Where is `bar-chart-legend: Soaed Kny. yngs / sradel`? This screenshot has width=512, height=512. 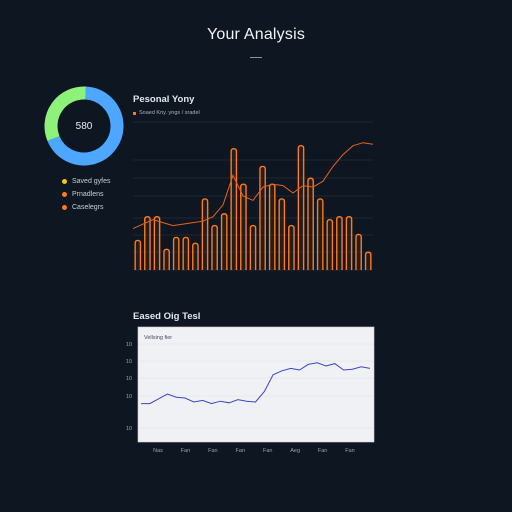
bar-chart-legend: Soaed Kny. yngs / sradel is located at coordinates (166, 113).